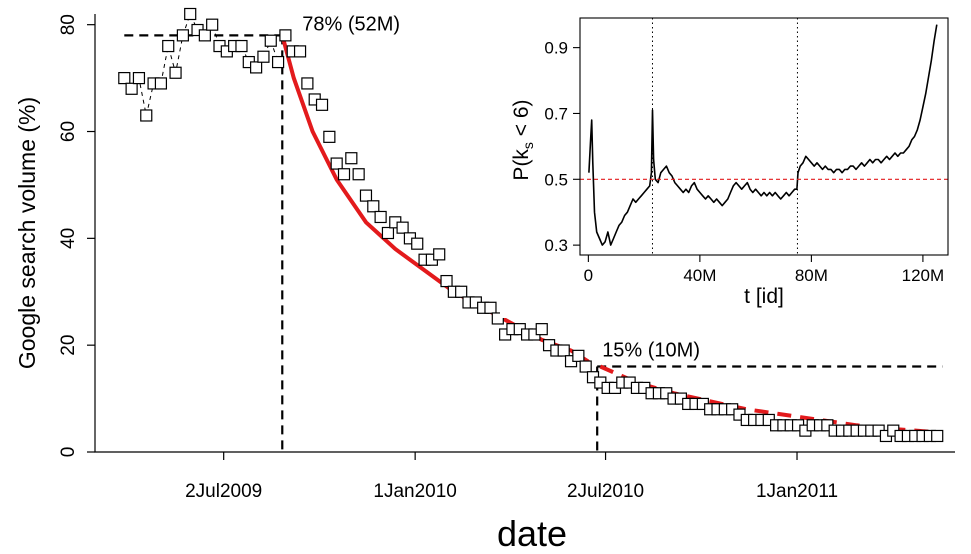 This screenshot has height=554, width=971. I want to click on x-tick-label: 1Jan2010, so click(414, 491).